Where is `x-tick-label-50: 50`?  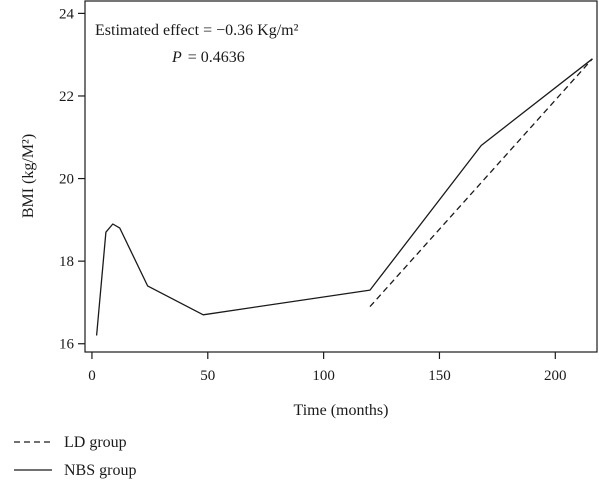 x-tick-label-50: 50 is located at coordinates (207, 376).